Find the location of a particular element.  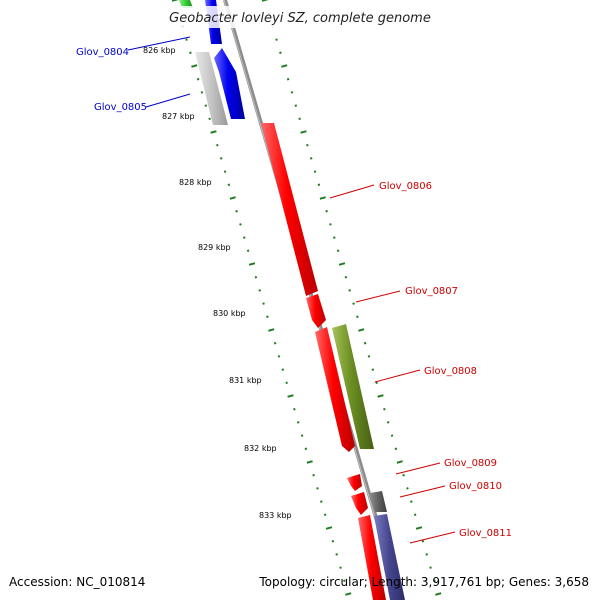

kbp-label: 827 kbp is located at coordinates (178, 116).